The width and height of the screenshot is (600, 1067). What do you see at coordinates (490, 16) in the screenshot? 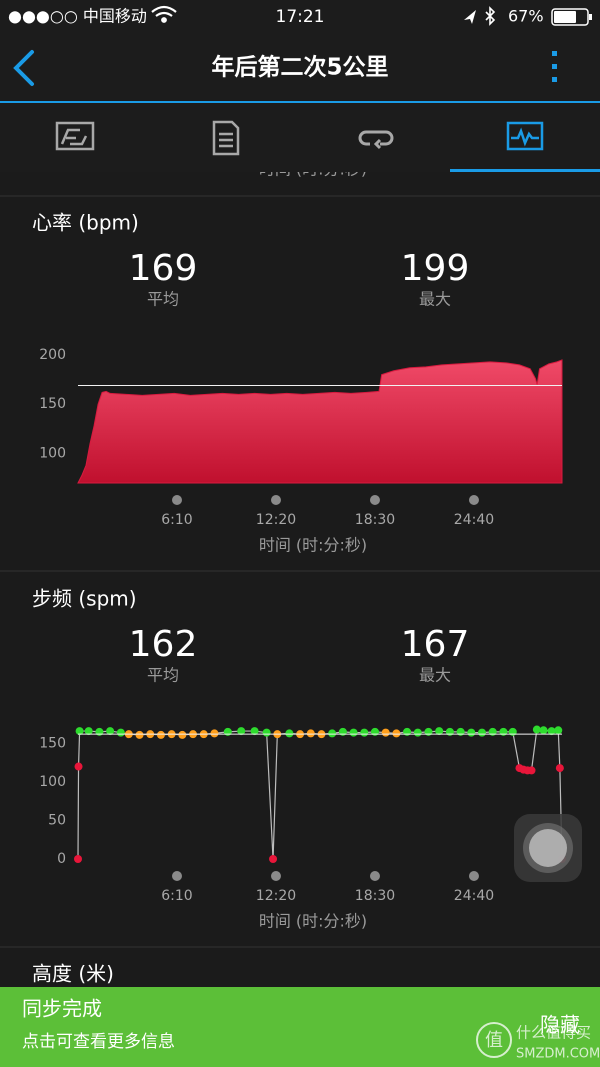
I see `bluetooth-icon` at bounding box center [490, 16].